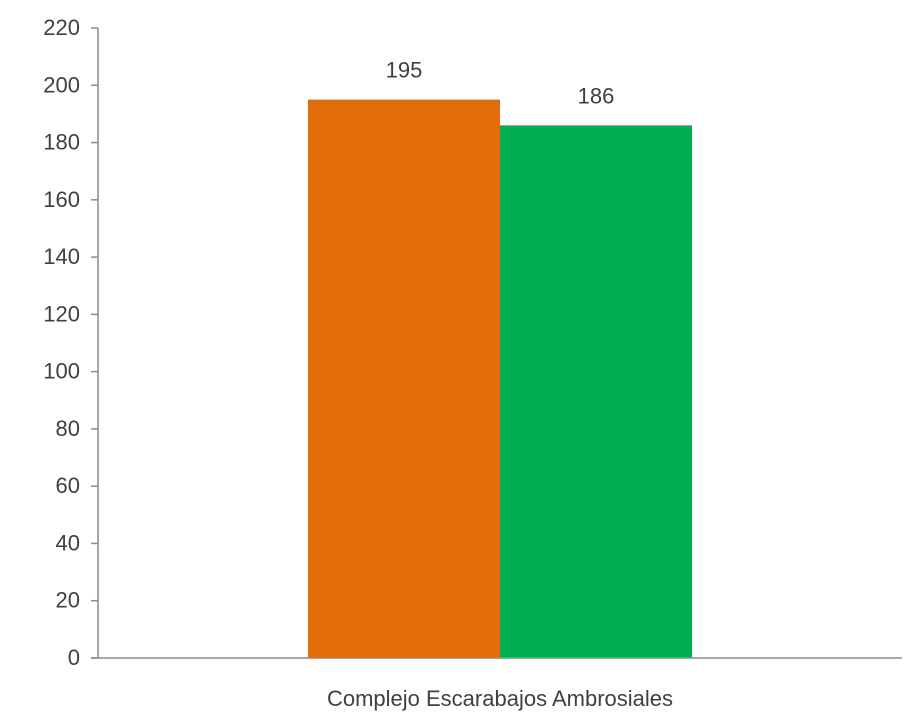 This screenshot has height=723, width=918. What do you see at coordinates (61, 313) in the screenshot?
I see `y-tick-label: 120` at bounding box center [61, 313].